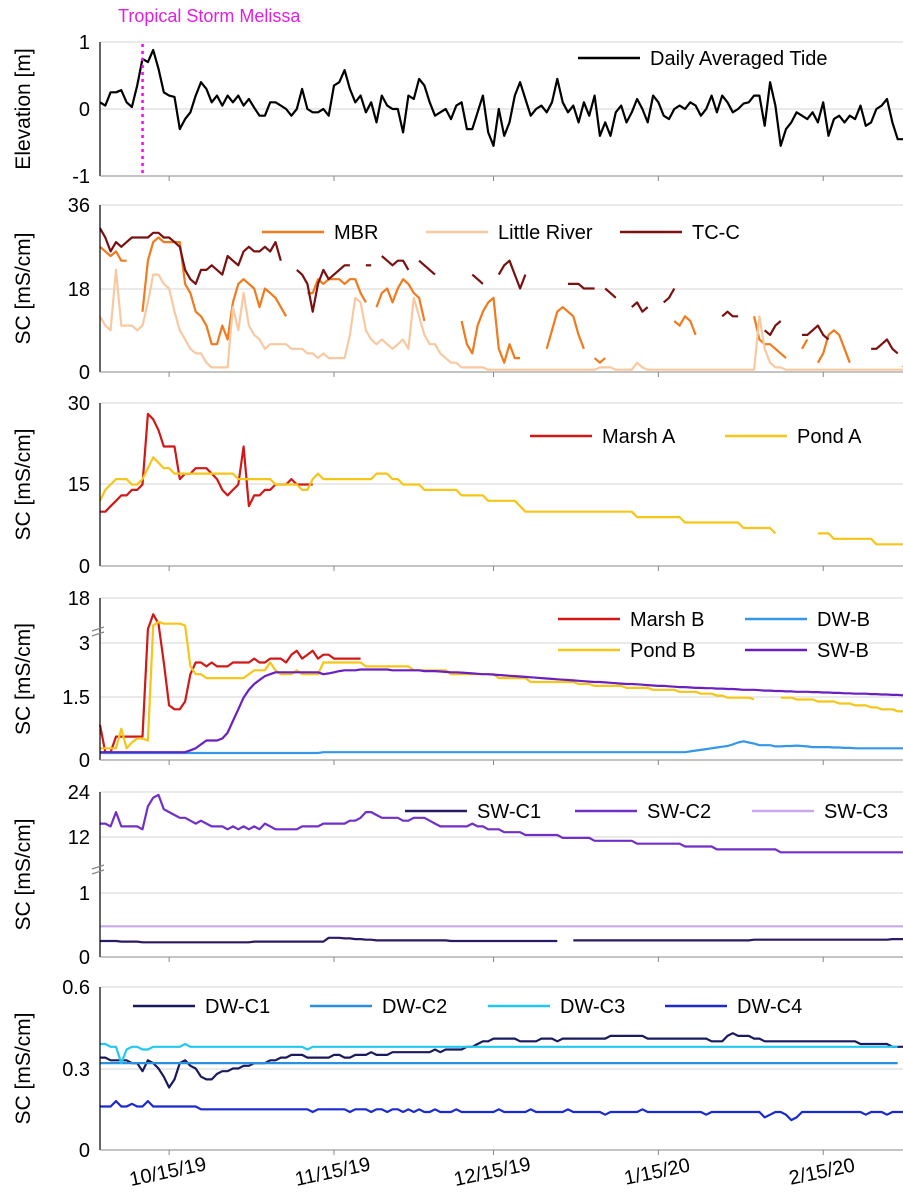  I want to click on x-tick-label: 11/15/19, so click(332, 1171).